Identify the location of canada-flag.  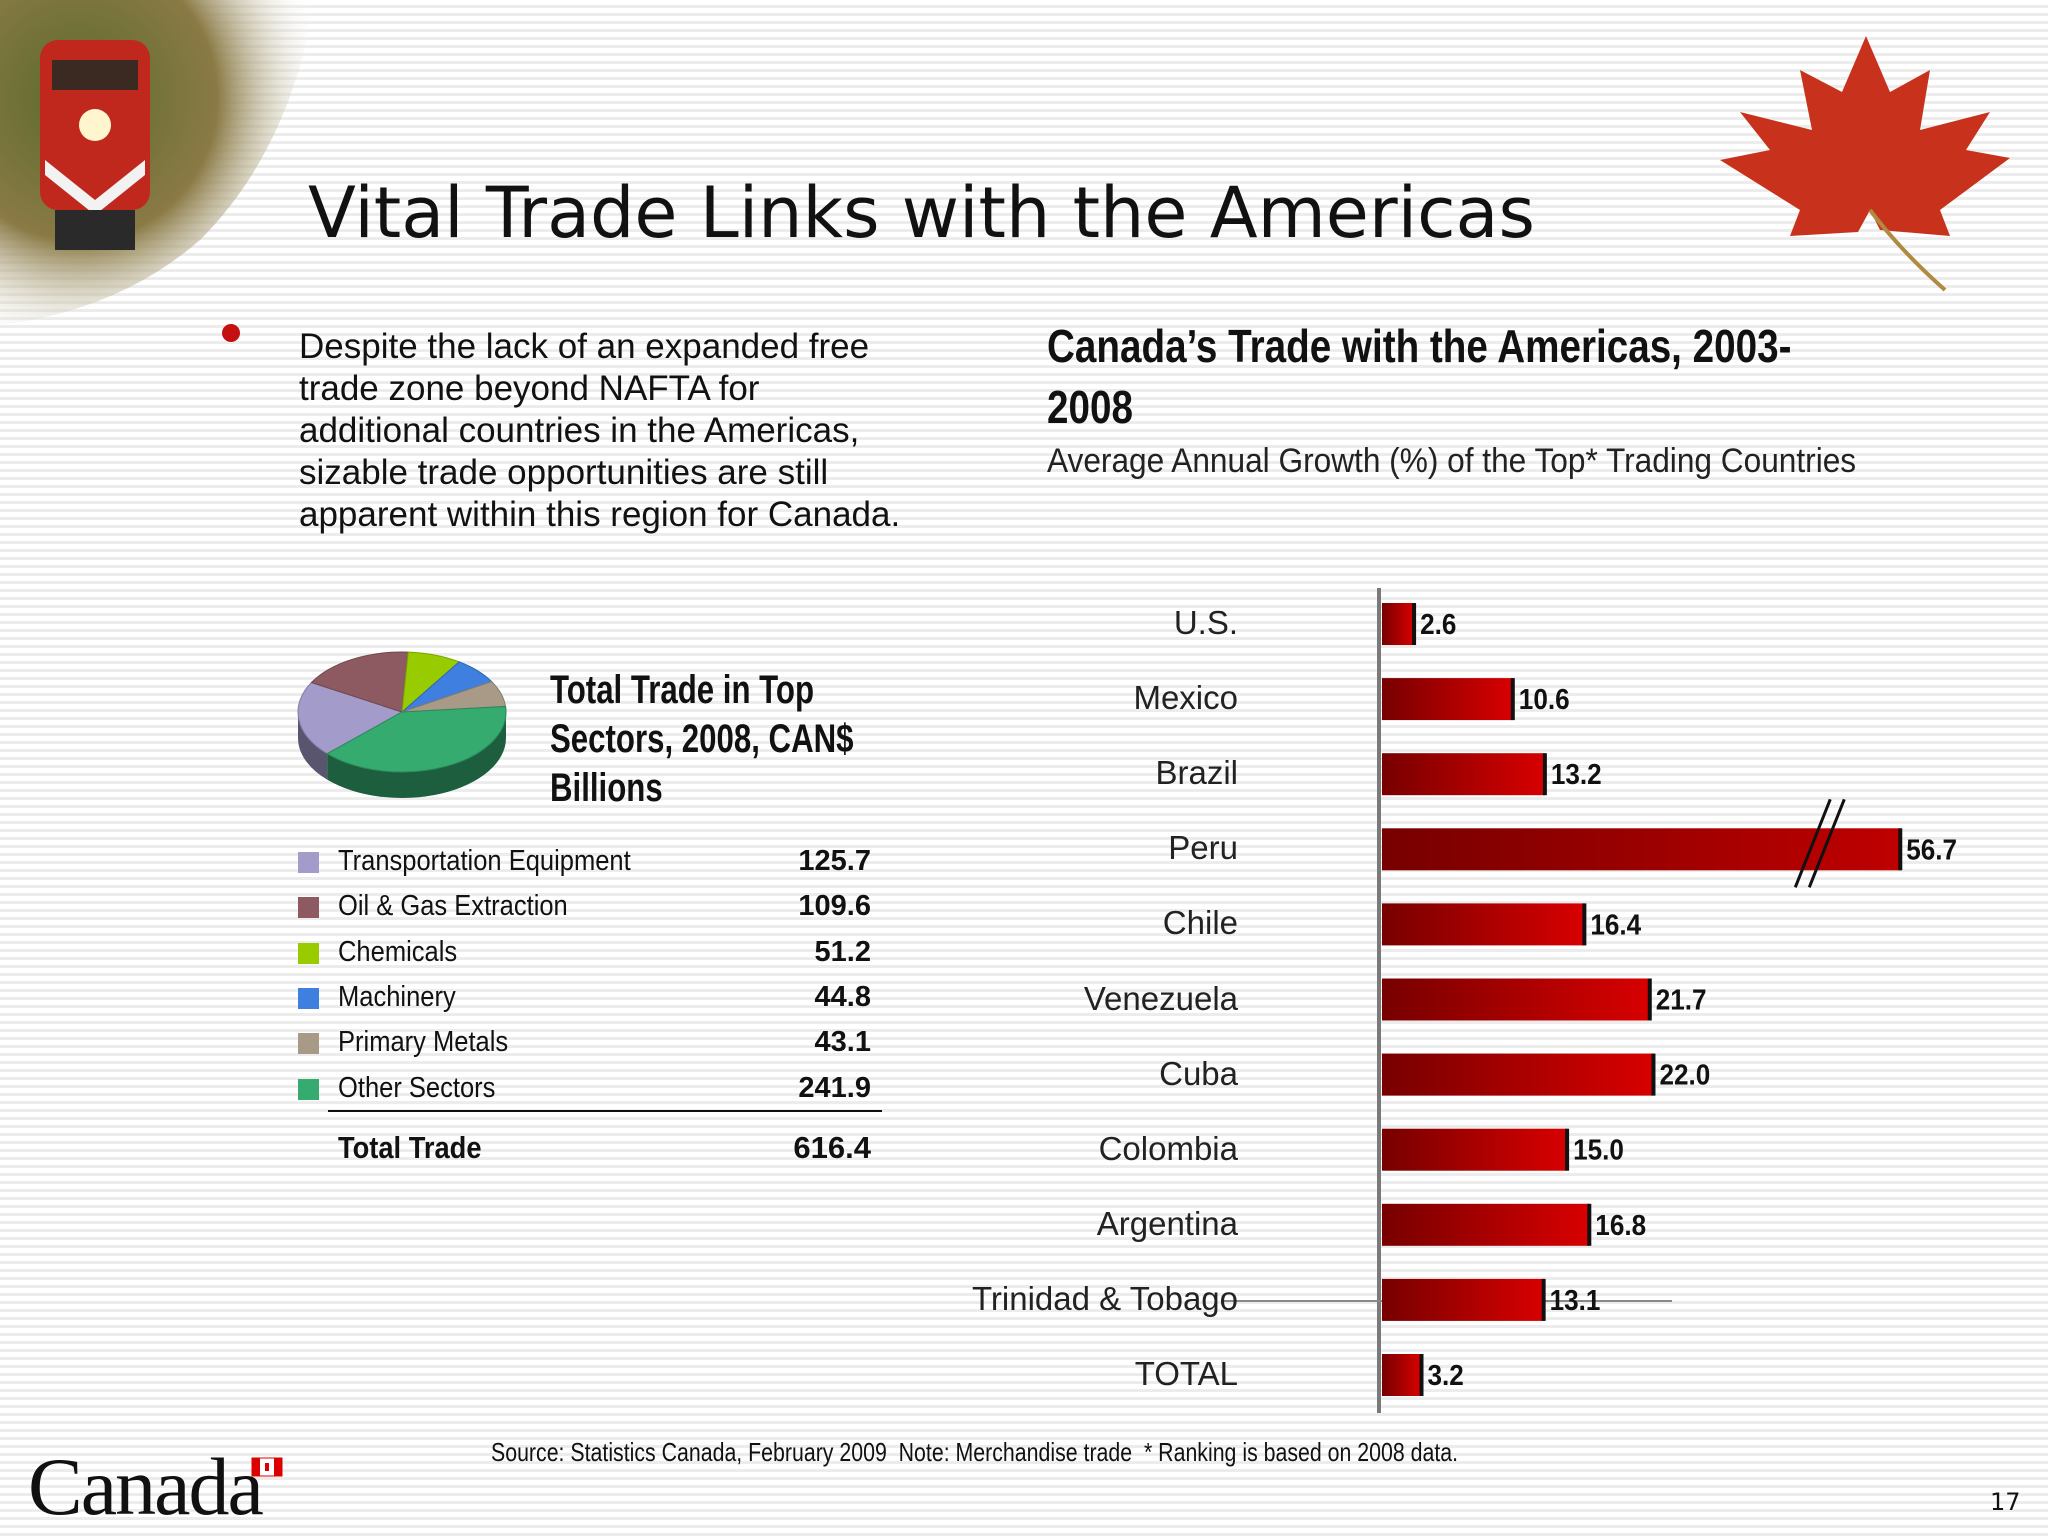
(267, 1467).